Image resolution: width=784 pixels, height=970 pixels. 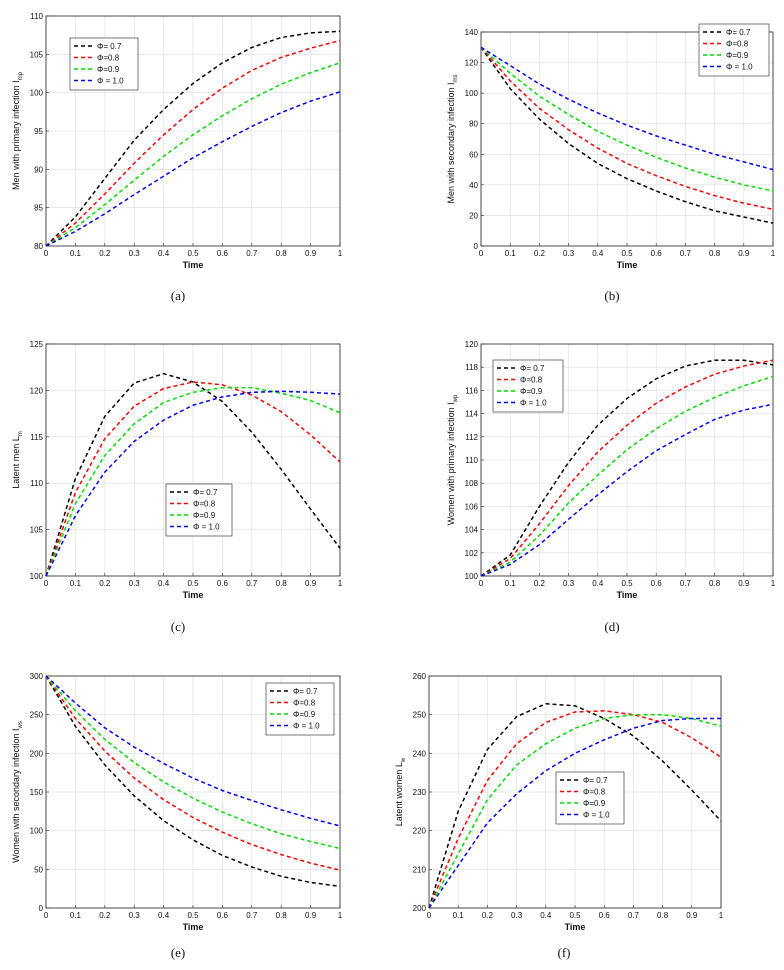 What do you see at coordinates (178, 626) in the screenshot?
I see `panel-caption: (c)` at bounding box center [178, 626].